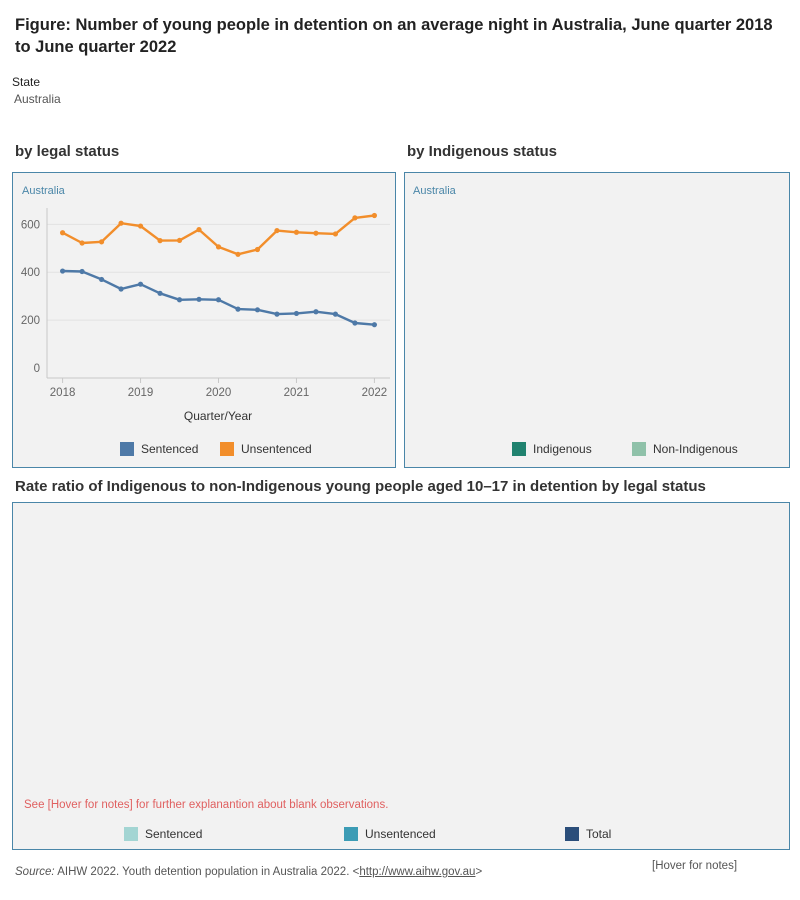 Image resolution: width=800 pixels, height=900 pixels. I want to click on legend-swatch-indigenous, so click(519, 449).